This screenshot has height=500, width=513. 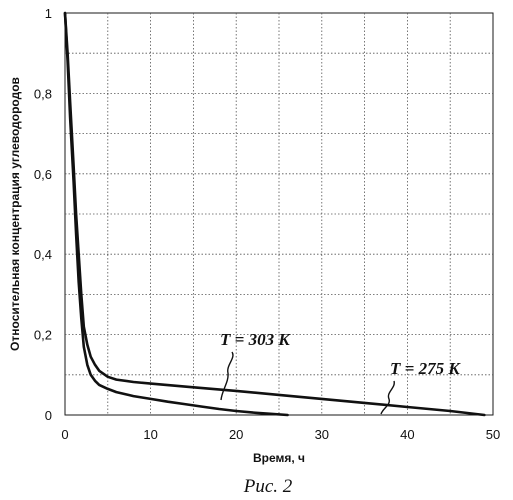 What do you see at coordinates (268, 486) in the screenshot?
I see `figure-caption: Рис. 2` at bounding box center [268, 486].